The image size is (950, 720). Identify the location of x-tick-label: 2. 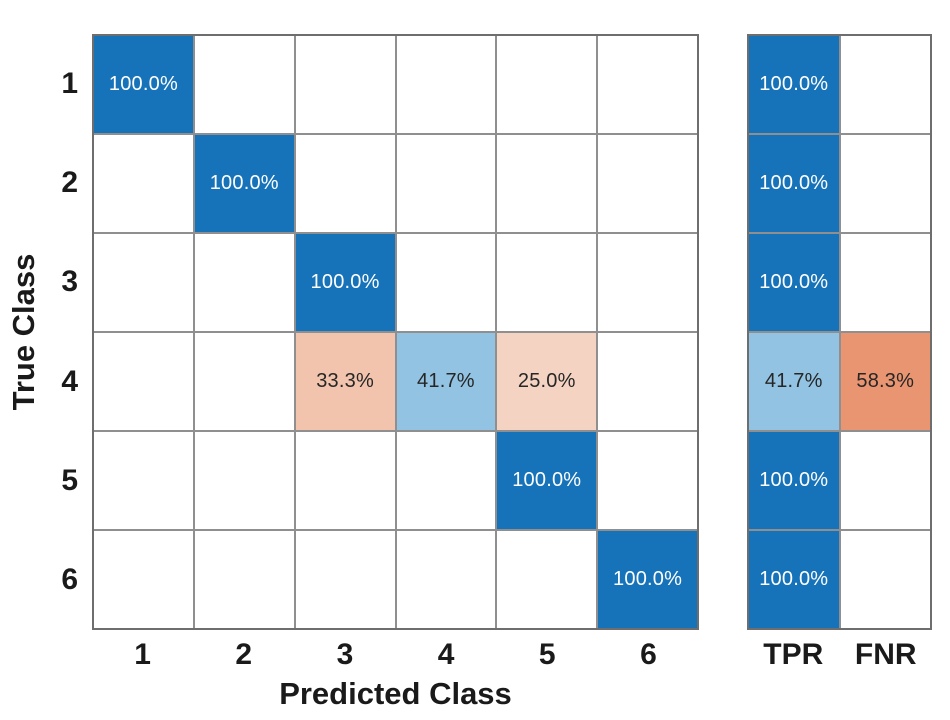
(244, 654).